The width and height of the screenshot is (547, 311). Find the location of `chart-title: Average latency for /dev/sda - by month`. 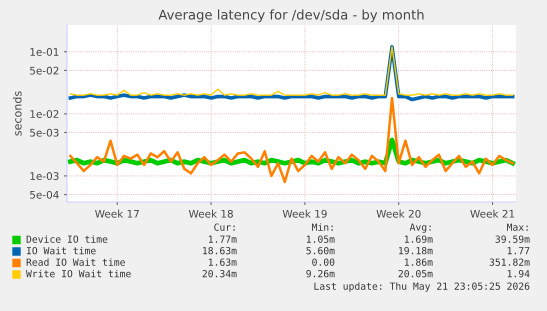

chart-title: Average latency for /dev/sda - by month is located at coordinates (291, 15).